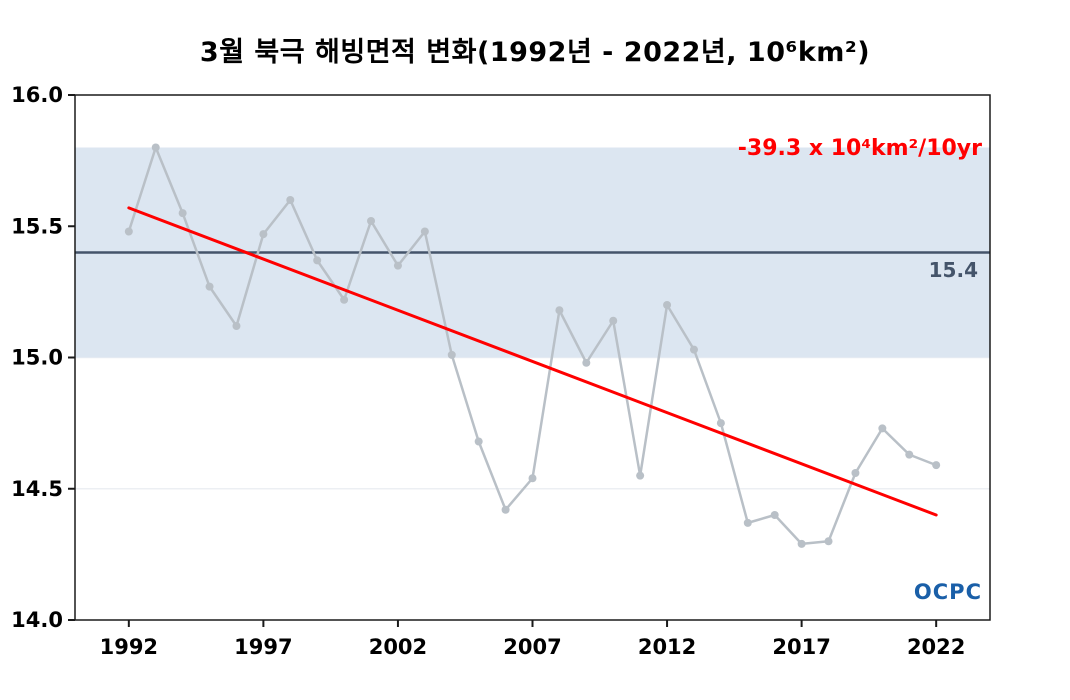 The height and width of the screenshot is (700, 1070). What do you see at coordinates (37, 95) in the screenshot?
I see `y-tick-label: 16.0` at bounding box center [37, 95].